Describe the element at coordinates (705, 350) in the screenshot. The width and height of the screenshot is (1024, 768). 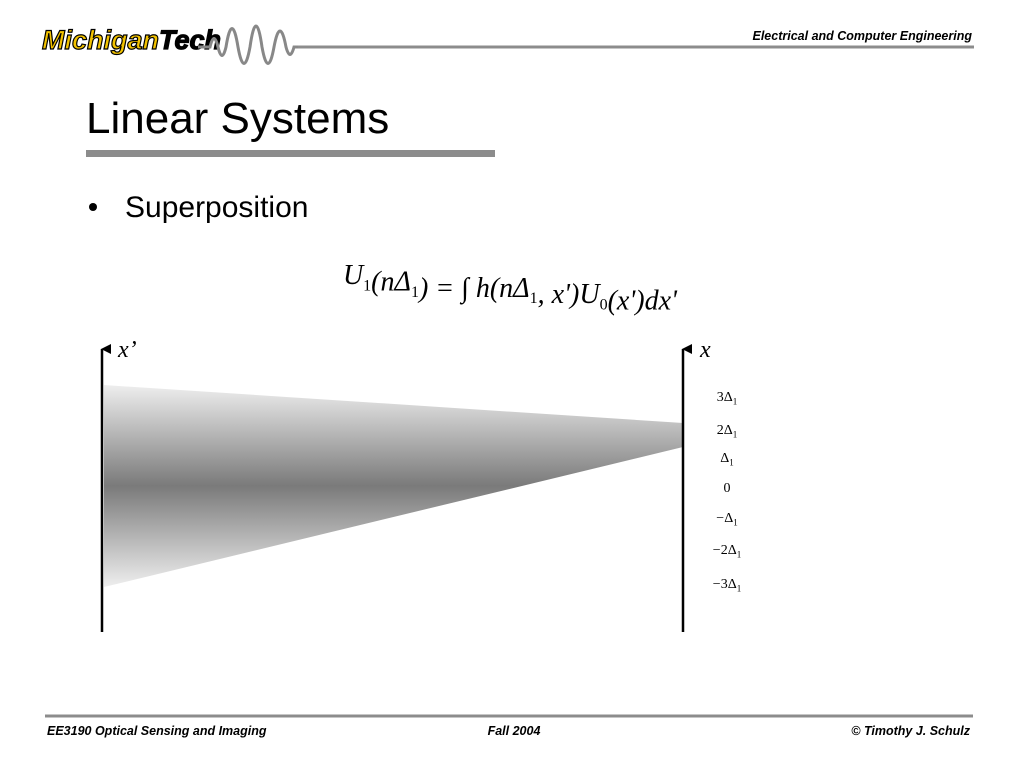
I see `right-axis-label: x` at that location.